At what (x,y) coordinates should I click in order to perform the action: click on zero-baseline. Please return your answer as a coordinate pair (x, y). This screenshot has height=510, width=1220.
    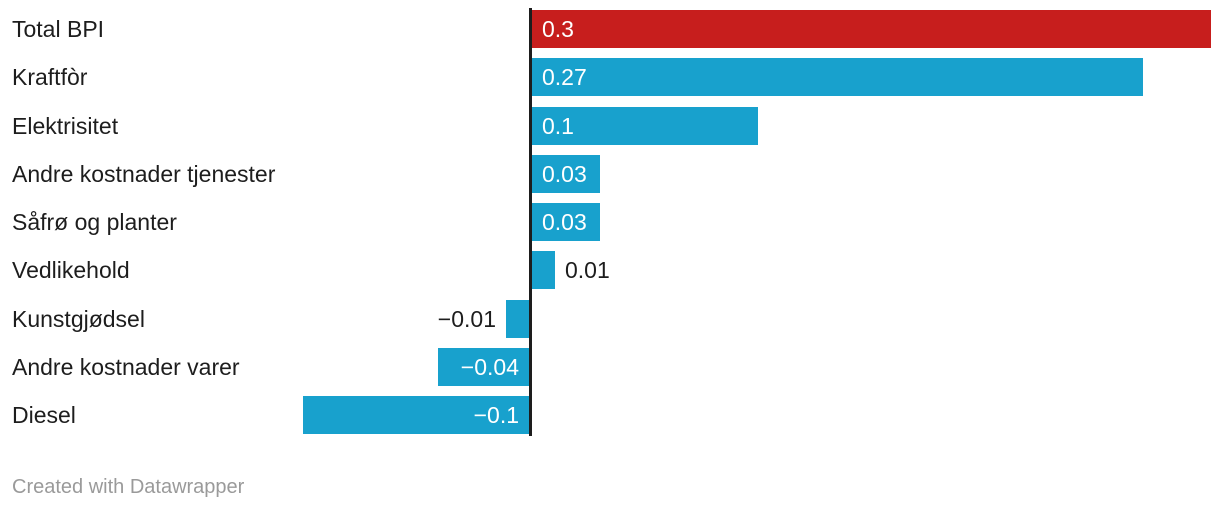
    Looking at the image, I should click on (530, 222).